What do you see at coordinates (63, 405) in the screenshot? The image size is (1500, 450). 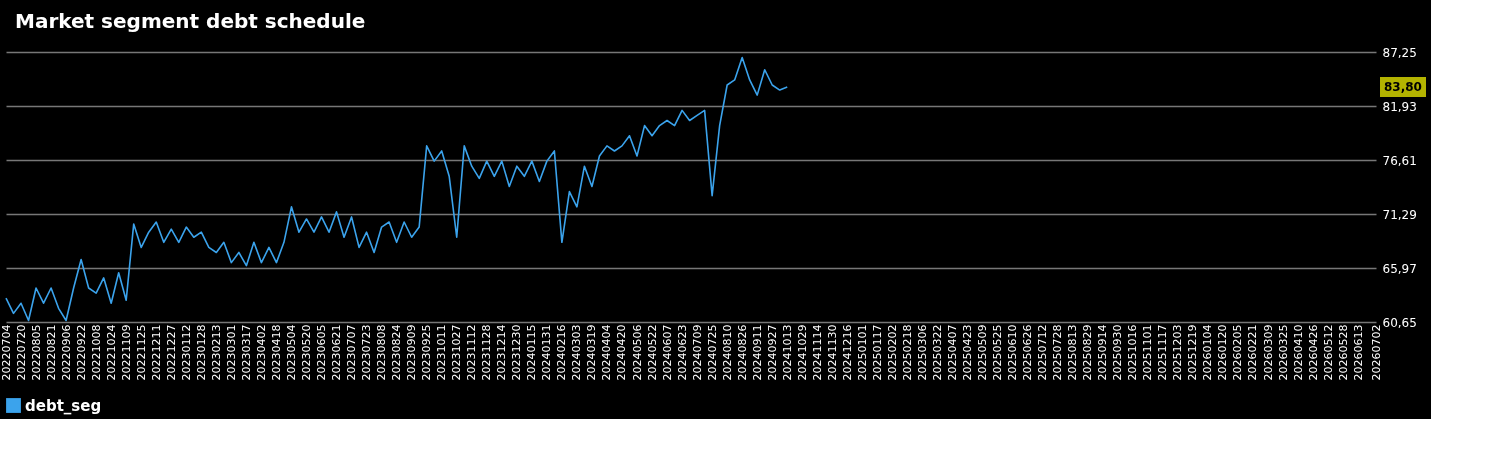 I see `legend-label: debt_seg` at bounding box center [63, 405].